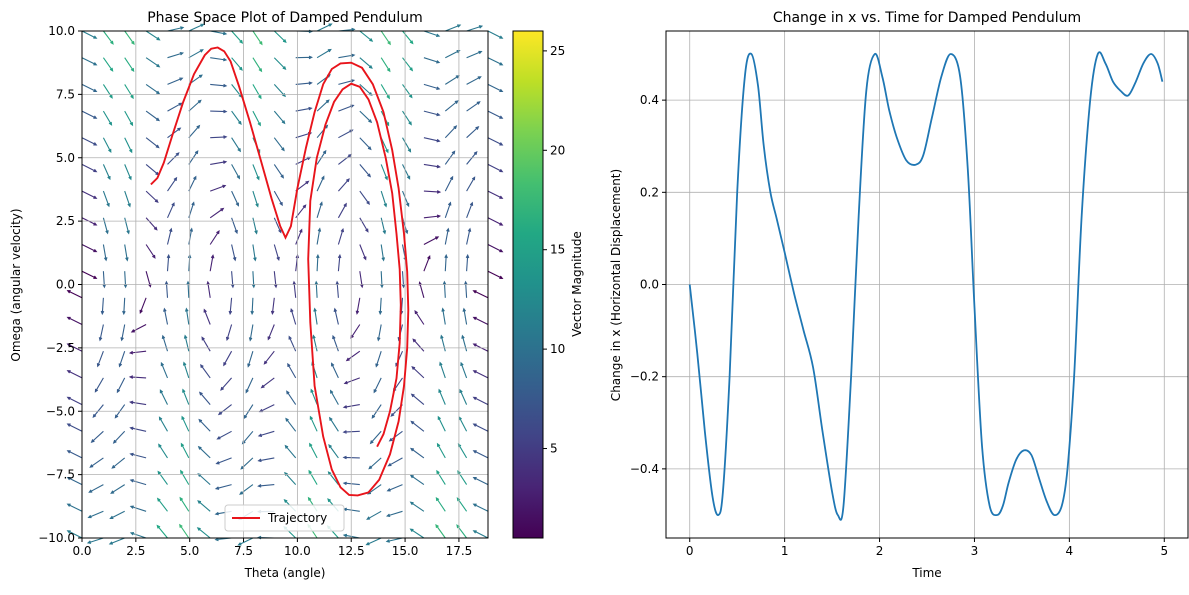 This screenshot has width=1189, height=595. What do you see at coordinates (577, 284) in the screenshot?
I see `colorbar-label: Vector Magnitude` at bounding box center [577, 284].